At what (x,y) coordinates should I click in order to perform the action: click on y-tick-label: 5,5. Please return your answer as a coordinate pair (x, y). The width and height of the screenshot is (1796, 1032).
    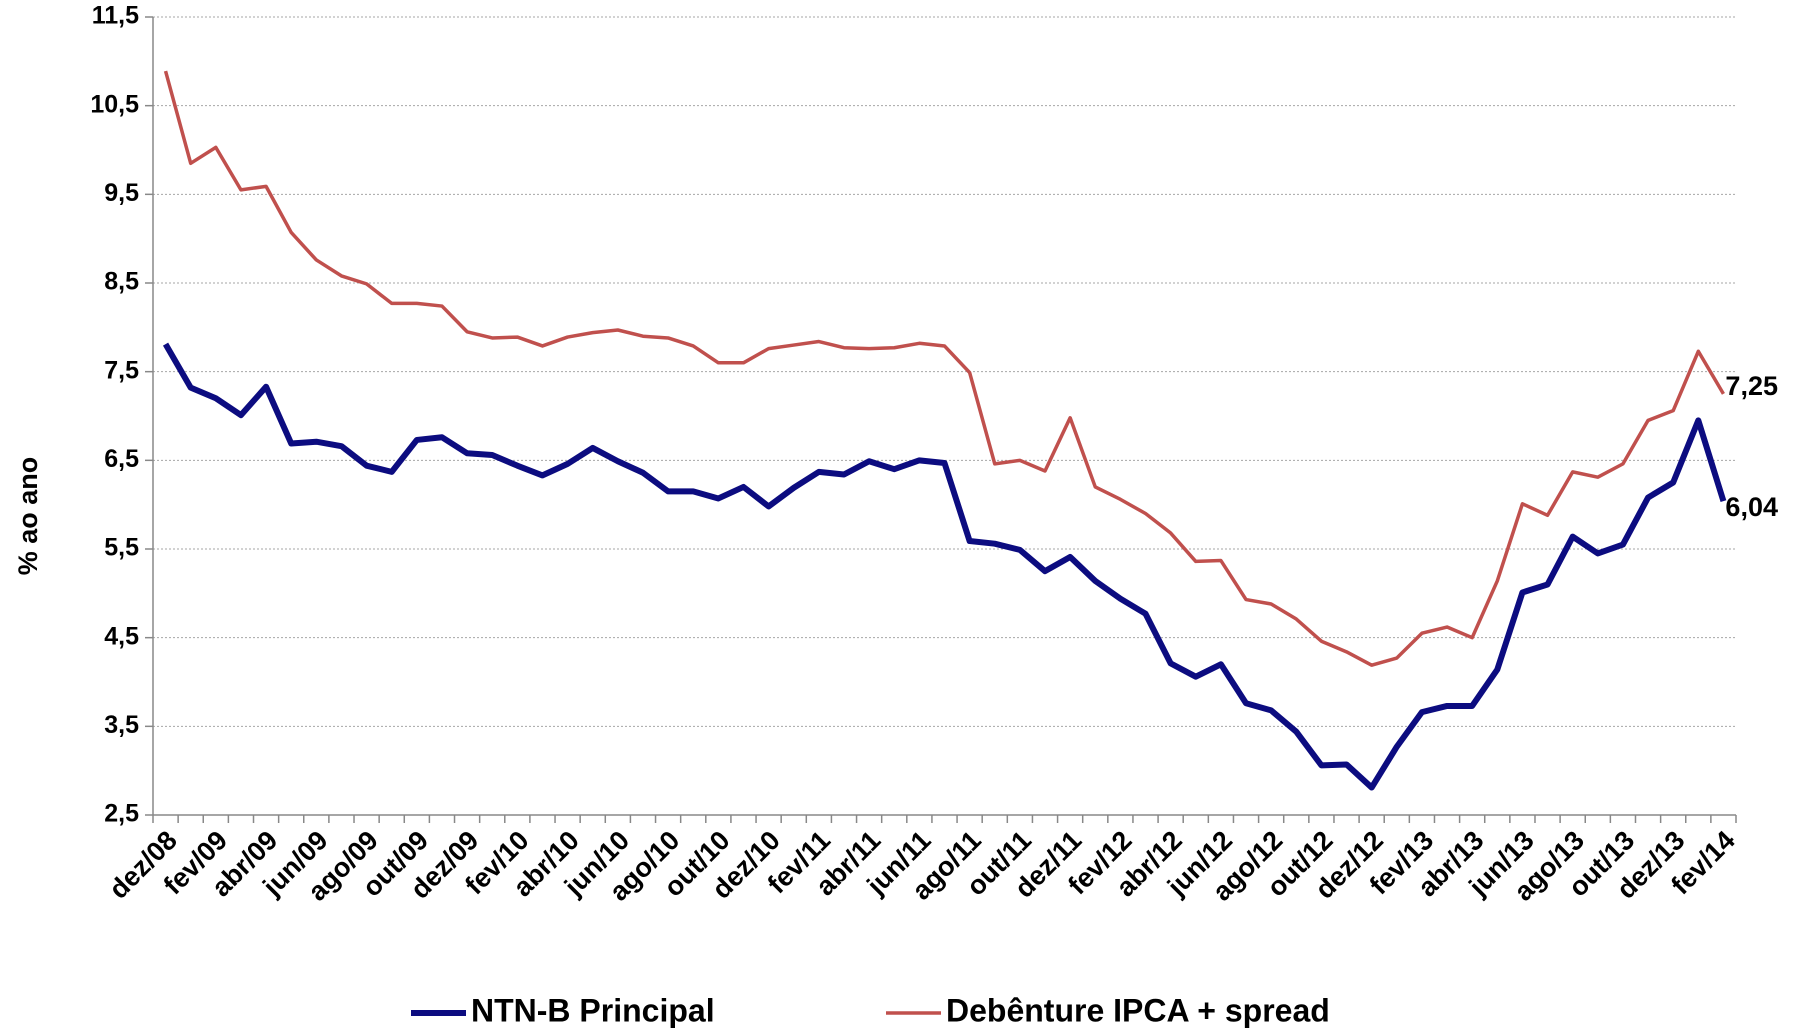
    Looking at the image, I should click on (121, 548).